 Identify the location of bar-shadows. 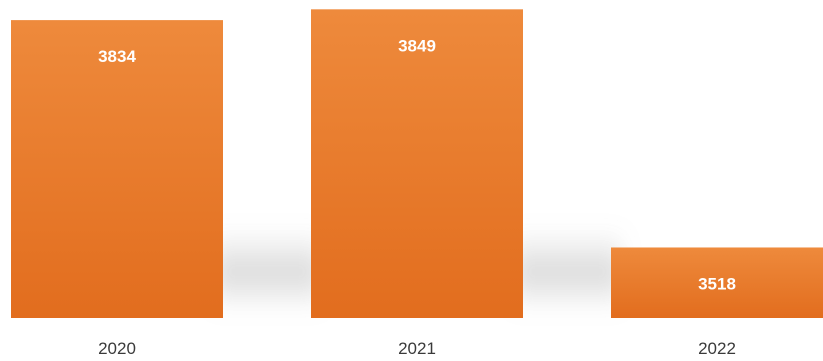
(417, 268).